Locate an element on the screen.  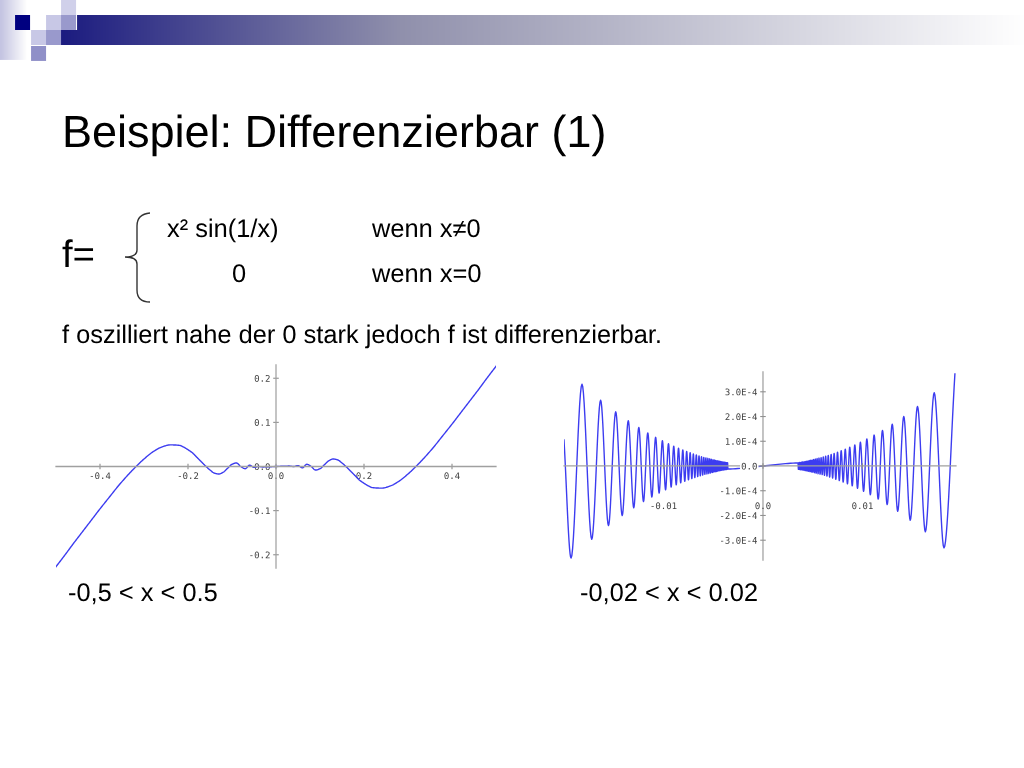
text: f= is located at coordinates (78, 253).